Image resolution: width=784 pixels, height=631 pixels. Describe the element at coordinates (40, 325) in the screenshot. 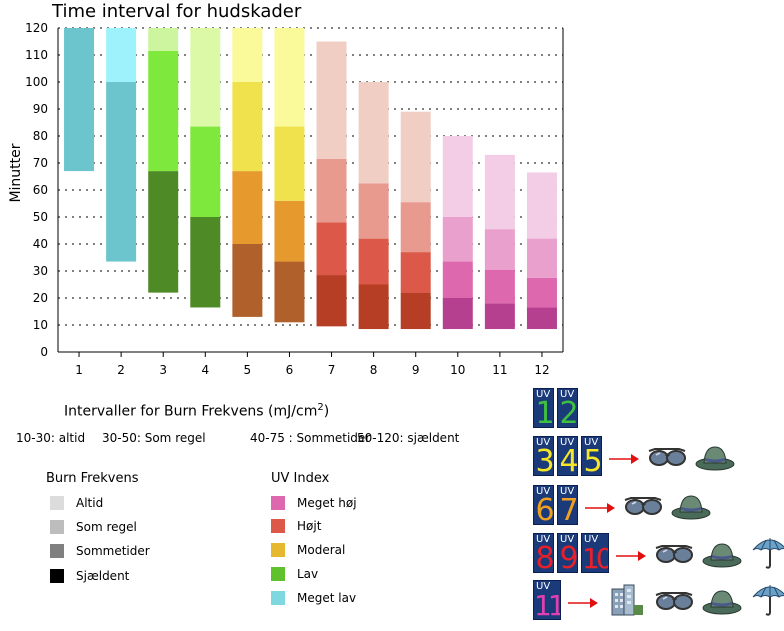

I see `y-tick-label: 10` at that location.